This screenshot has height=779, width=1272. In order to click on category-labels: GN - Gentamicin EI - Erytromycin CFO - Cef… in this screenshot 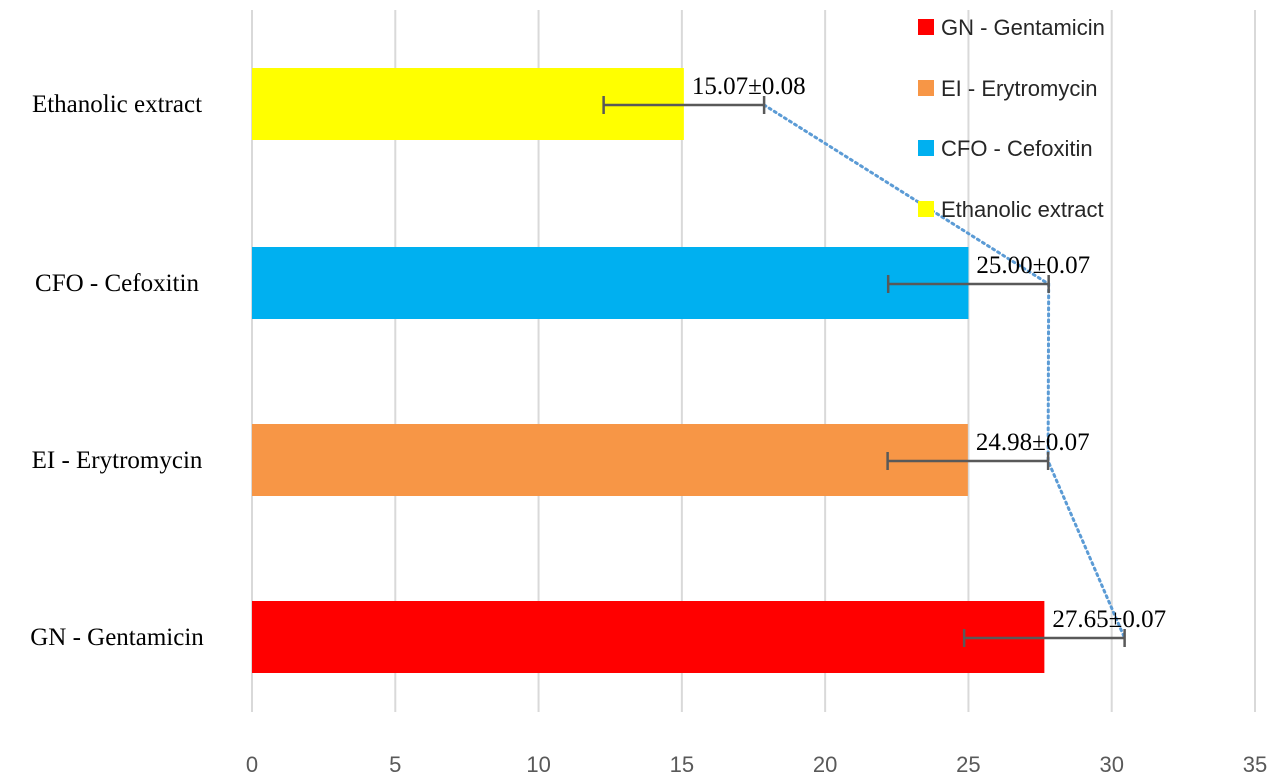, I will do `click(117, 371)`.